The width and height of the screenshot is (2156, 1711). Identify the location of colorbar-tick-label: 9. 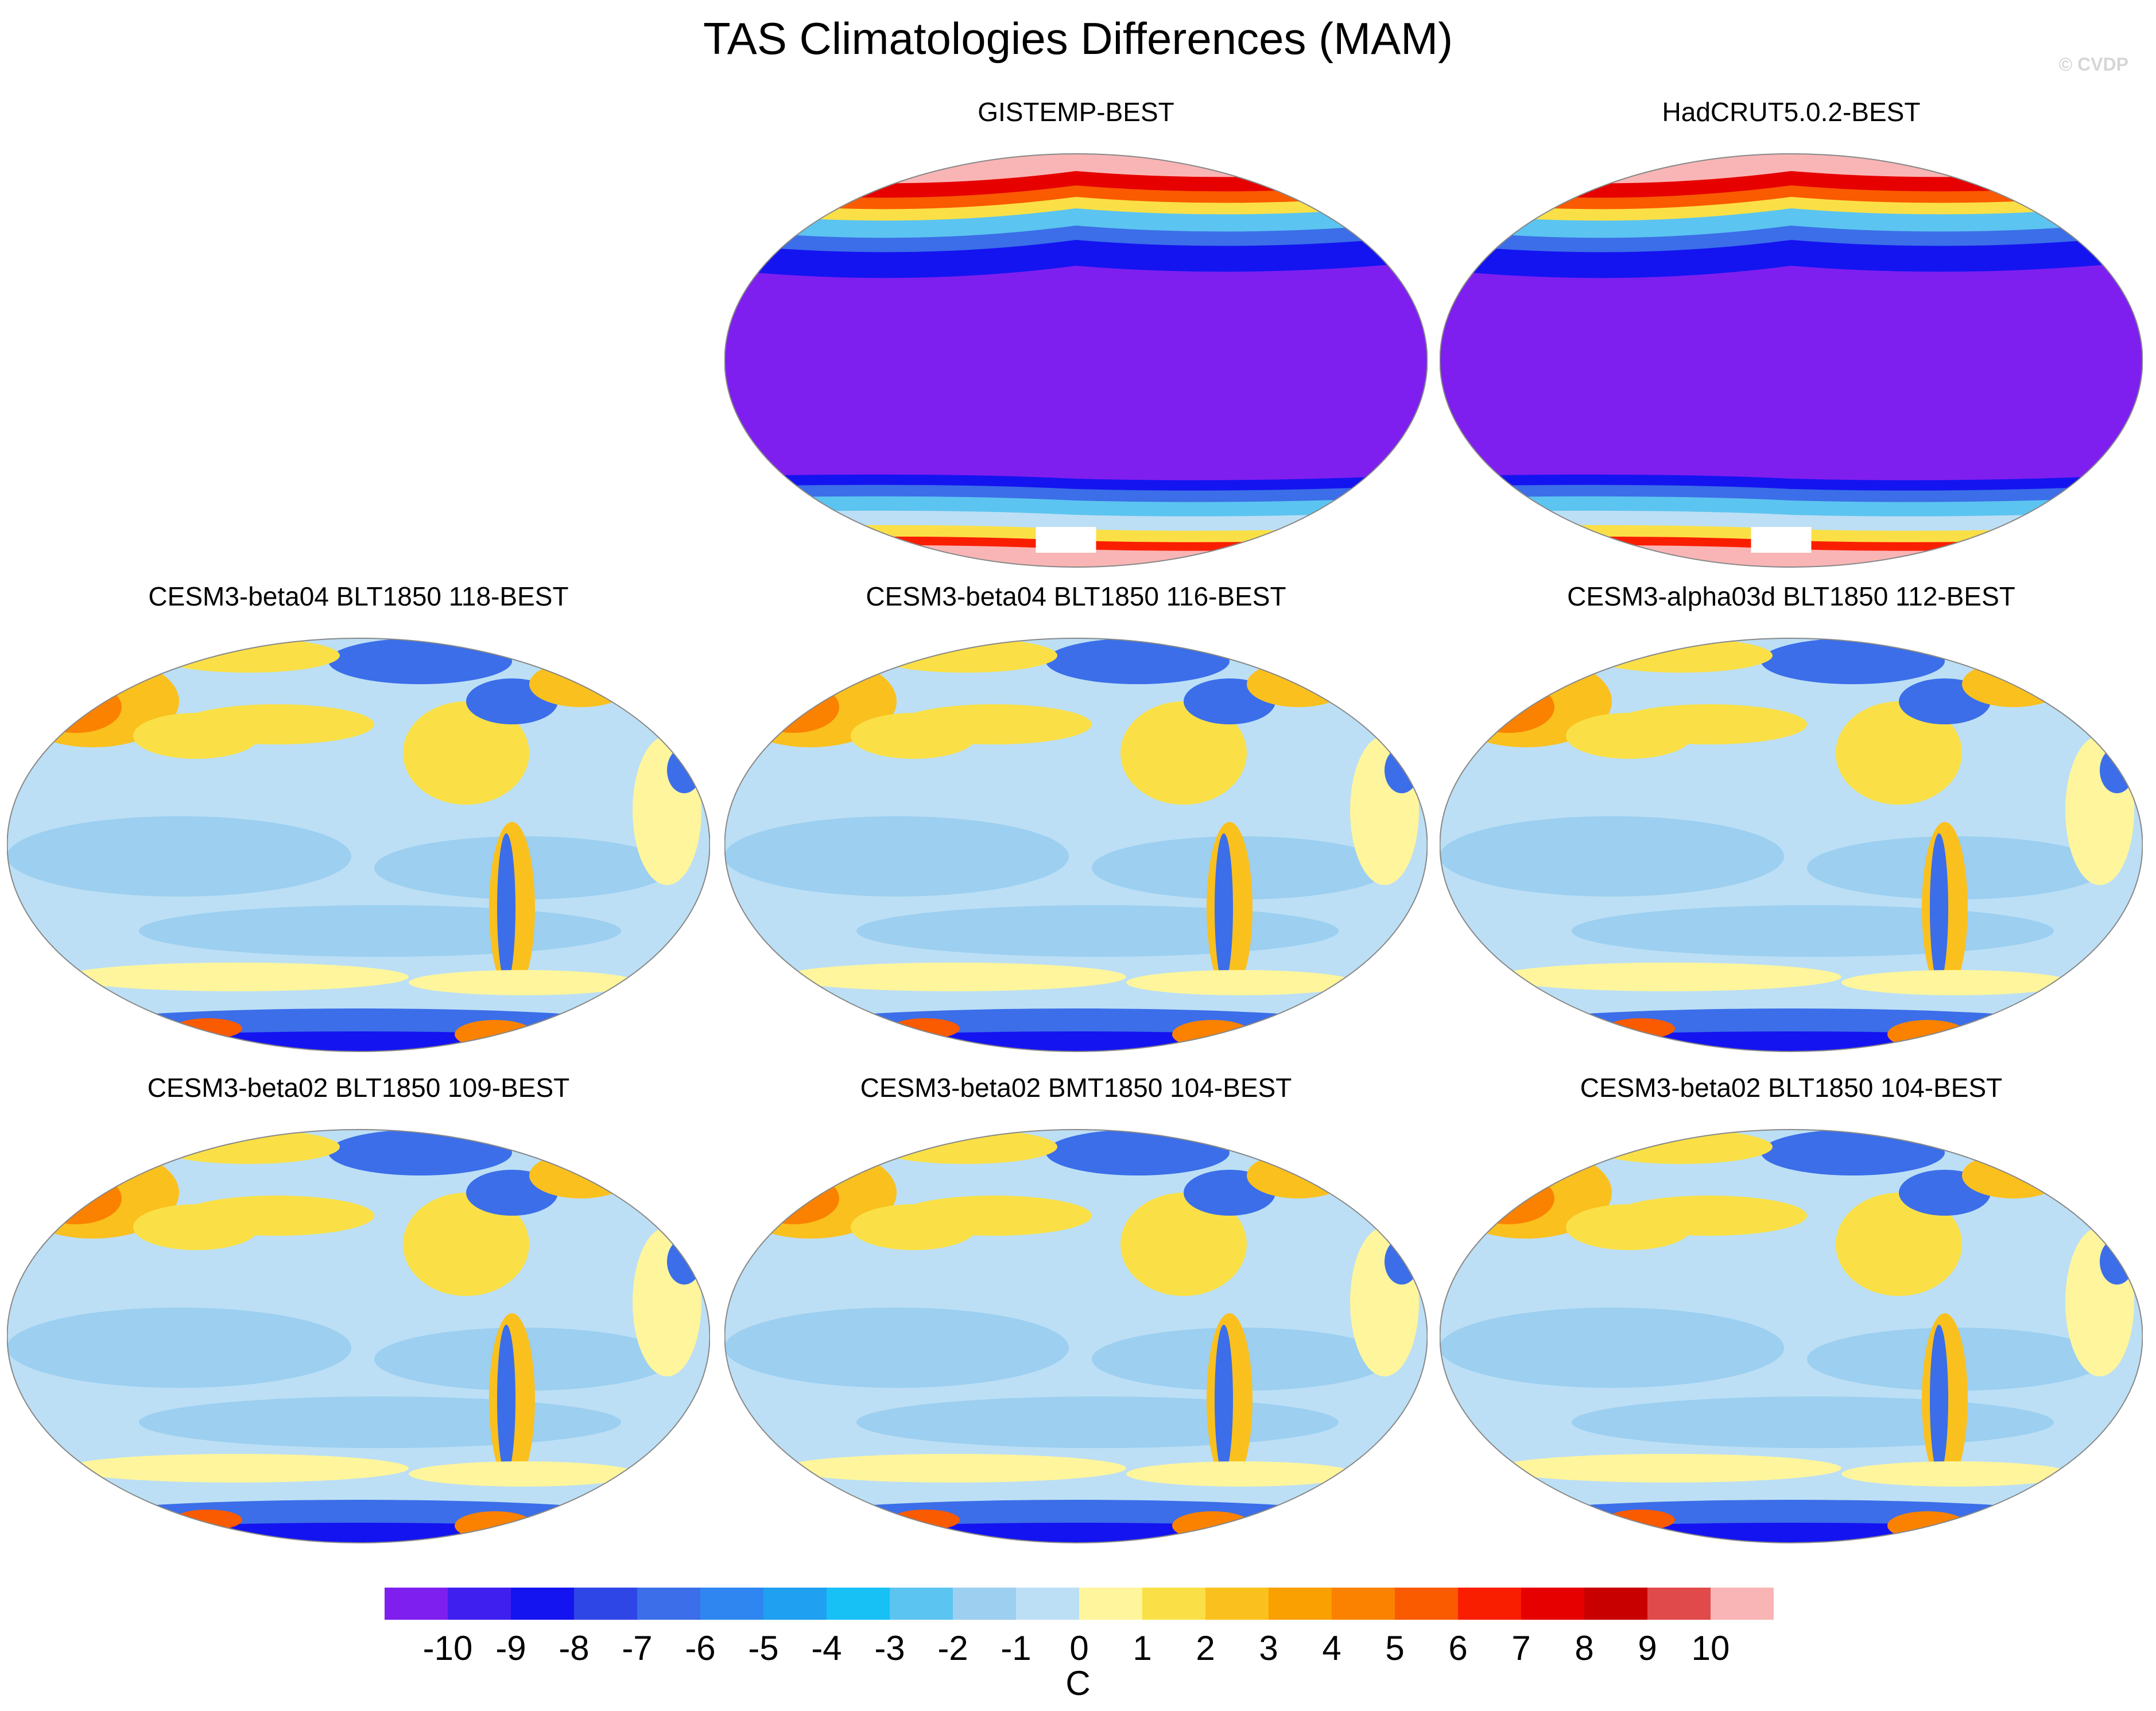
(1647, 1648).